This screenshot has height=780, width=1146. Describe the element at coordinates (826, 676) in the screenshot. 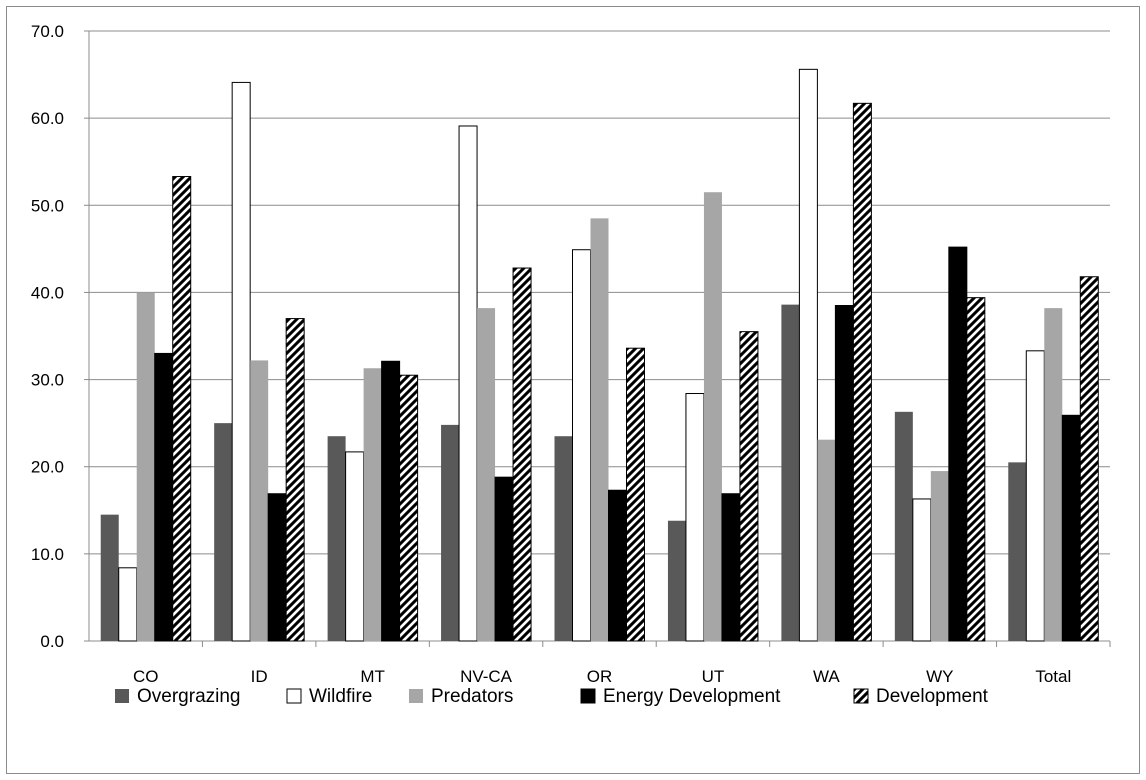

I see `x-tick-label: WA` at that location.